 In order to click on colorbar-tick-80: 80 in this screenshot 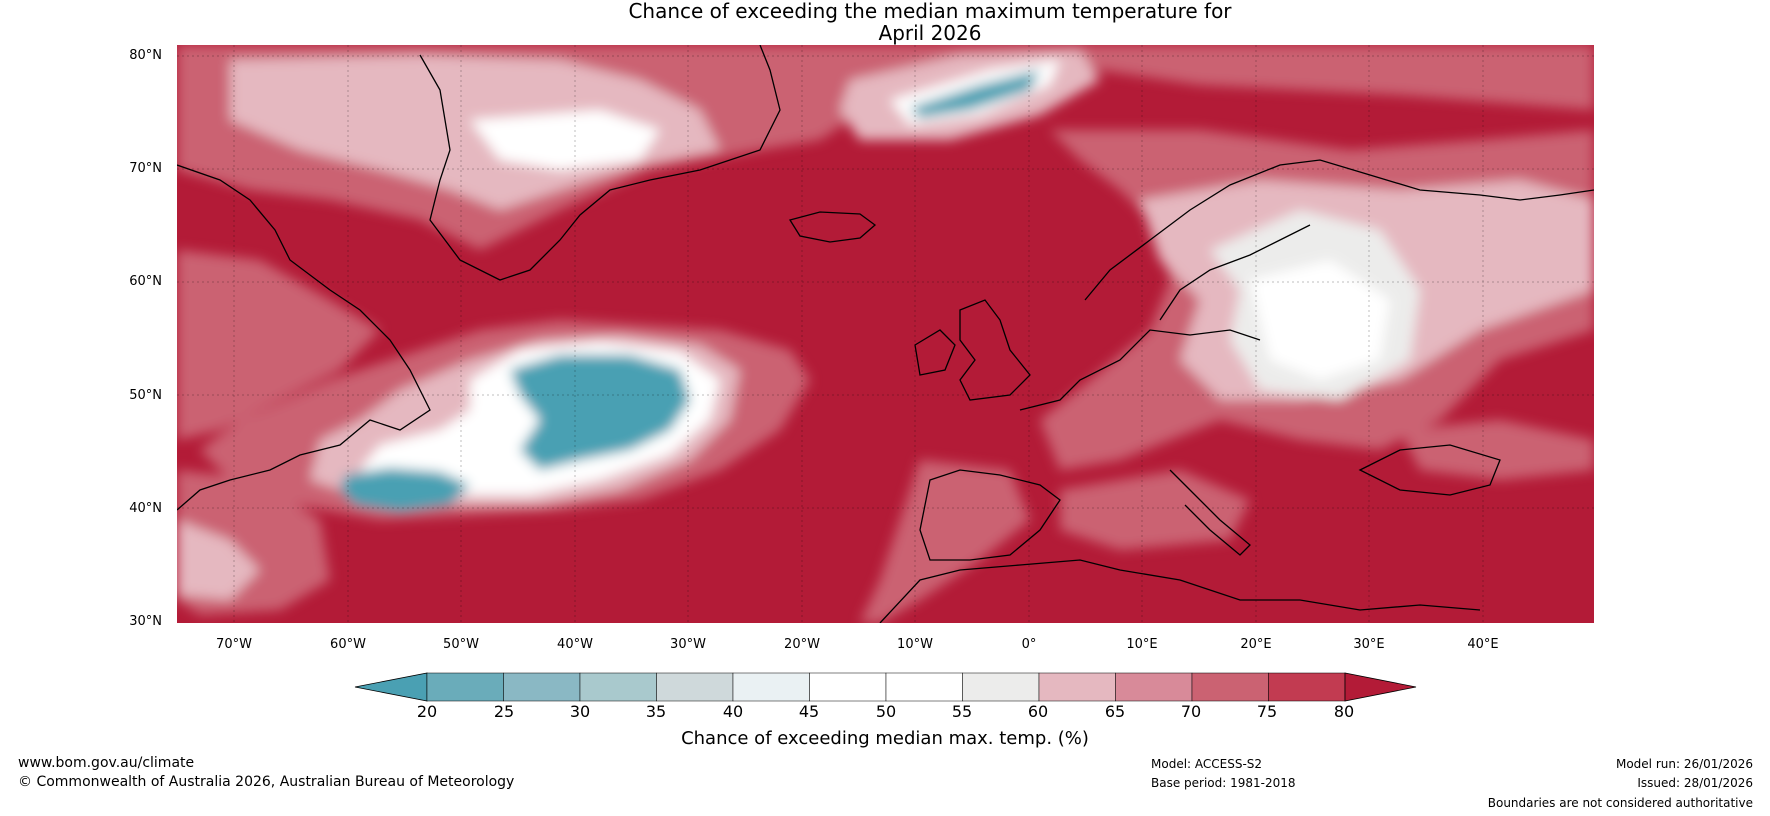, I will do `click(1344, 711)`.